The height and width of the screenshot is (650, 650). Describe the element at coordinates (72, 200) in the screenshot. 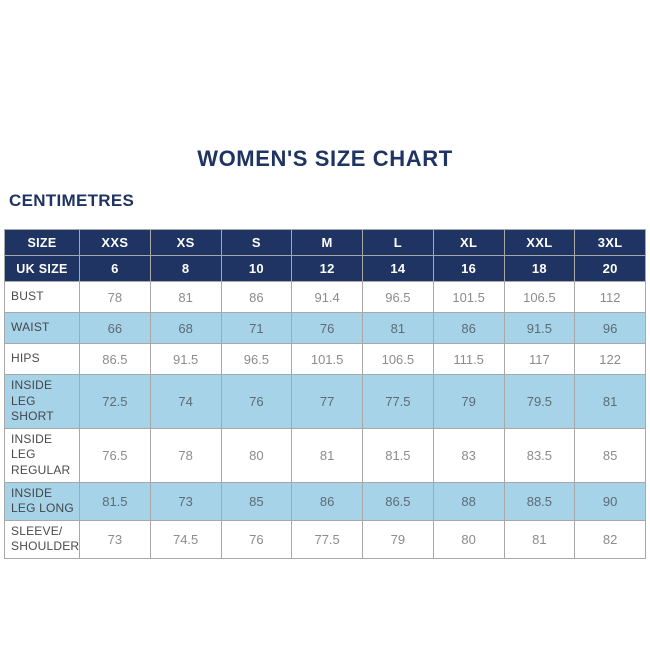

I see `units-label: CENTIMETRES` at that location.